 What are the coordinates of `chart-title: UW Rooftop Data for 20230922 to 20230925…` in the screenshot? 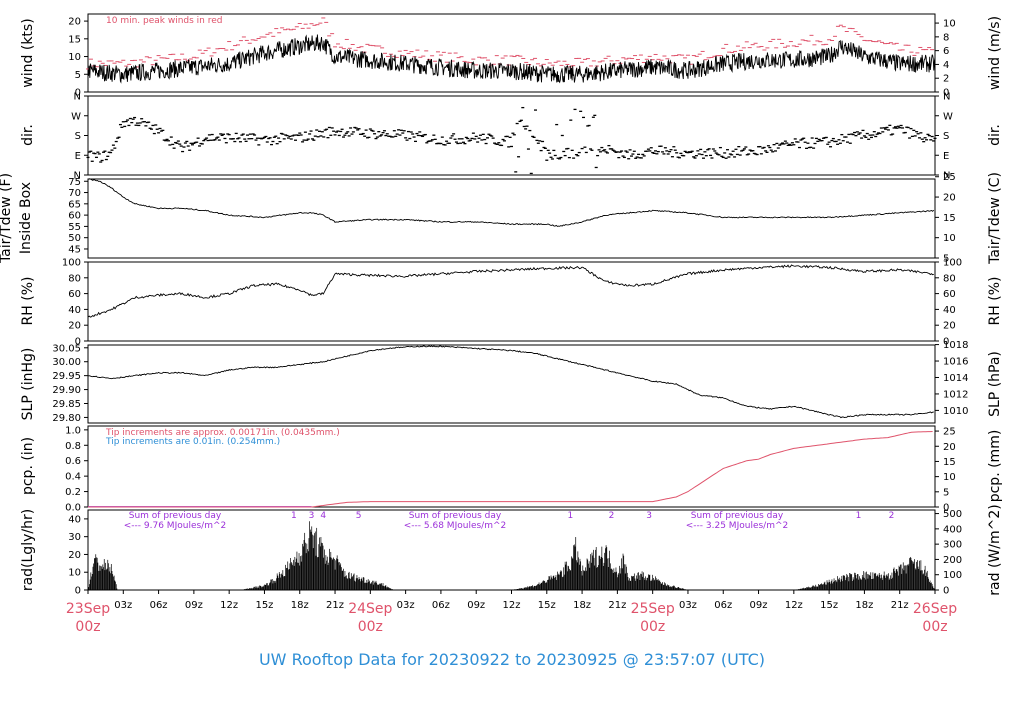 It's located at (512, 659).